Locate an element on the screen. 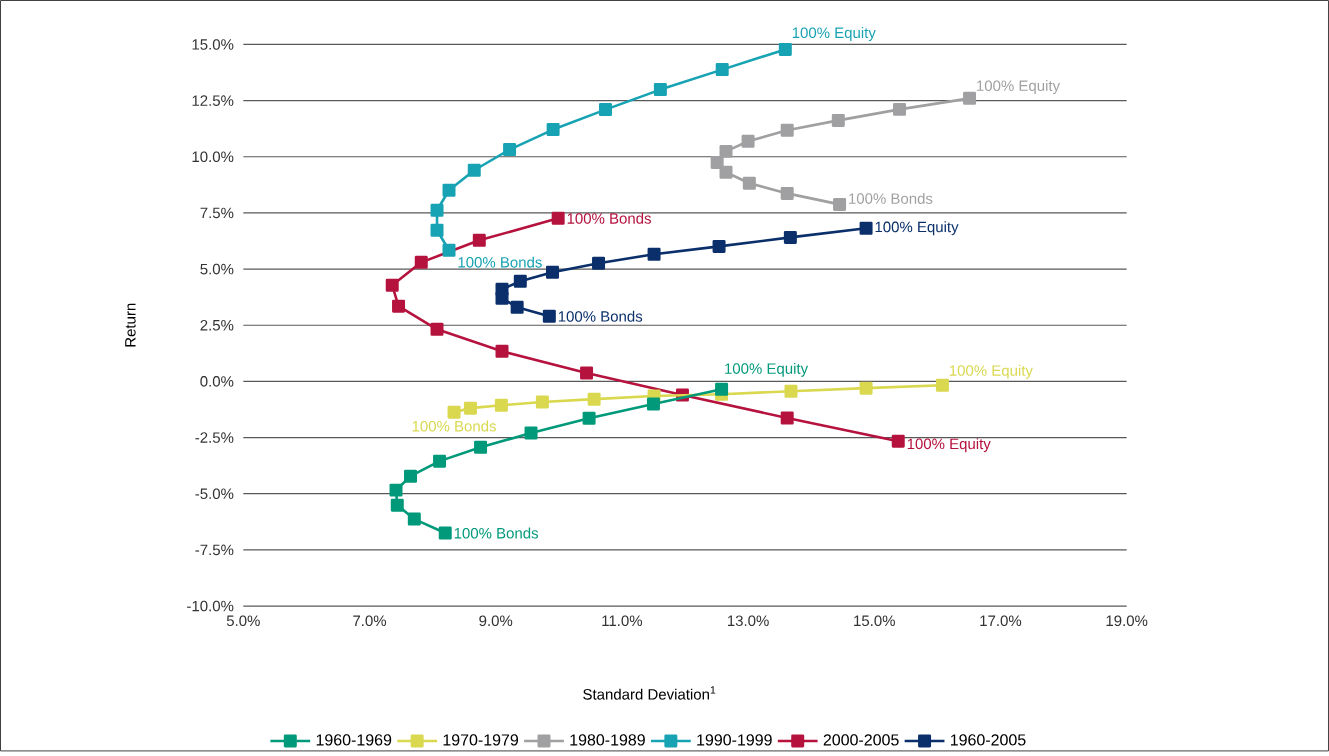 This screenshot has width=1329, height=756. x-tick-label: 19.0% is located at coordinates (1127, 621).